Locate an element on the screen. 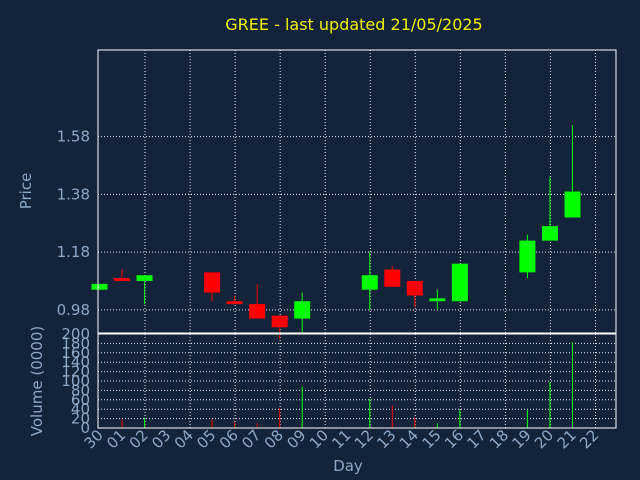 Image resolution: width=640 pixels, height=480 pixels. volume-tick-label: 80 is located at coordinates (80, 390).